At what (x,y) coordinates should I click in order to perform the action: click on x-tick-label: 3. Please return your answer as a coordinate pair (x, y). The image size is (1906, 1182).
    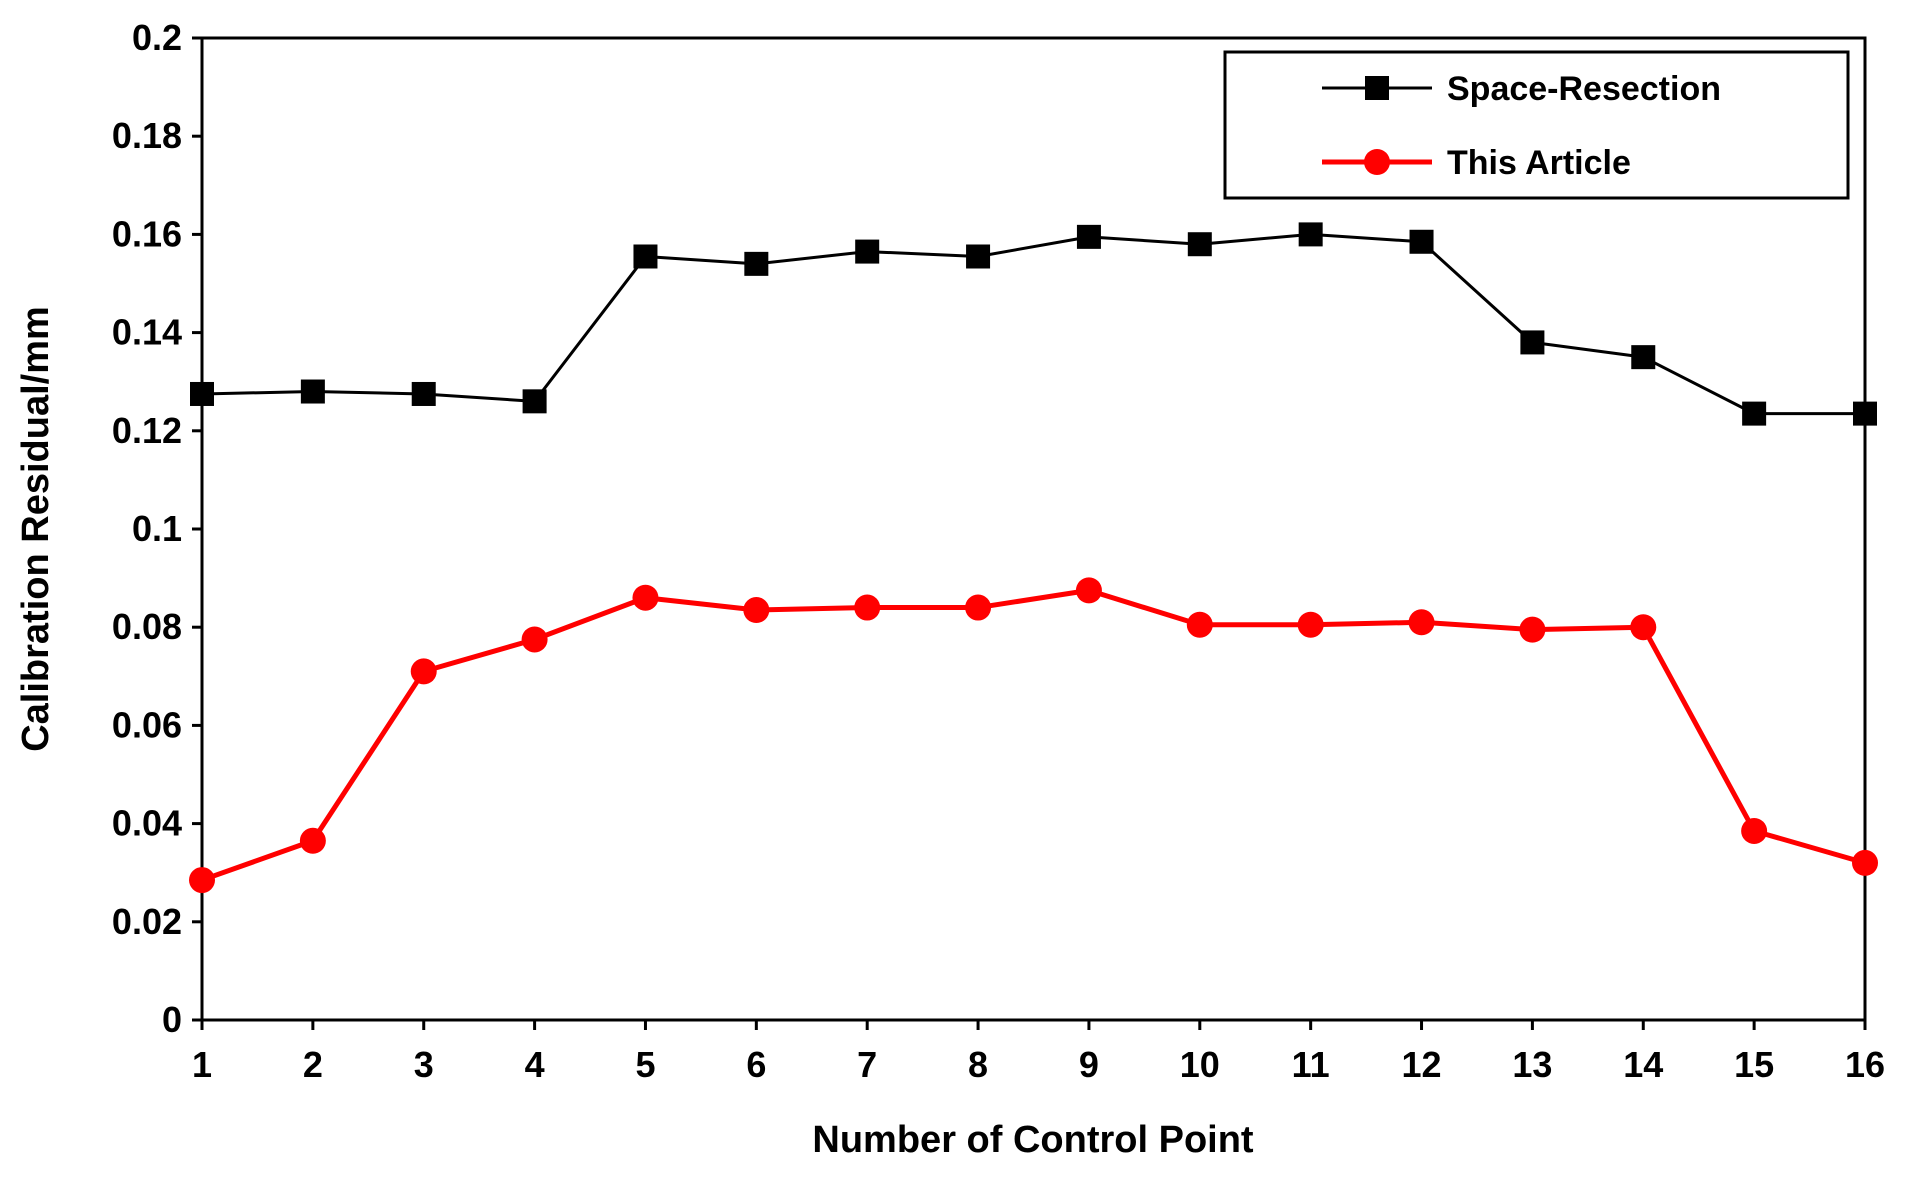
    Looking at the image, I should click on (424, 1064).